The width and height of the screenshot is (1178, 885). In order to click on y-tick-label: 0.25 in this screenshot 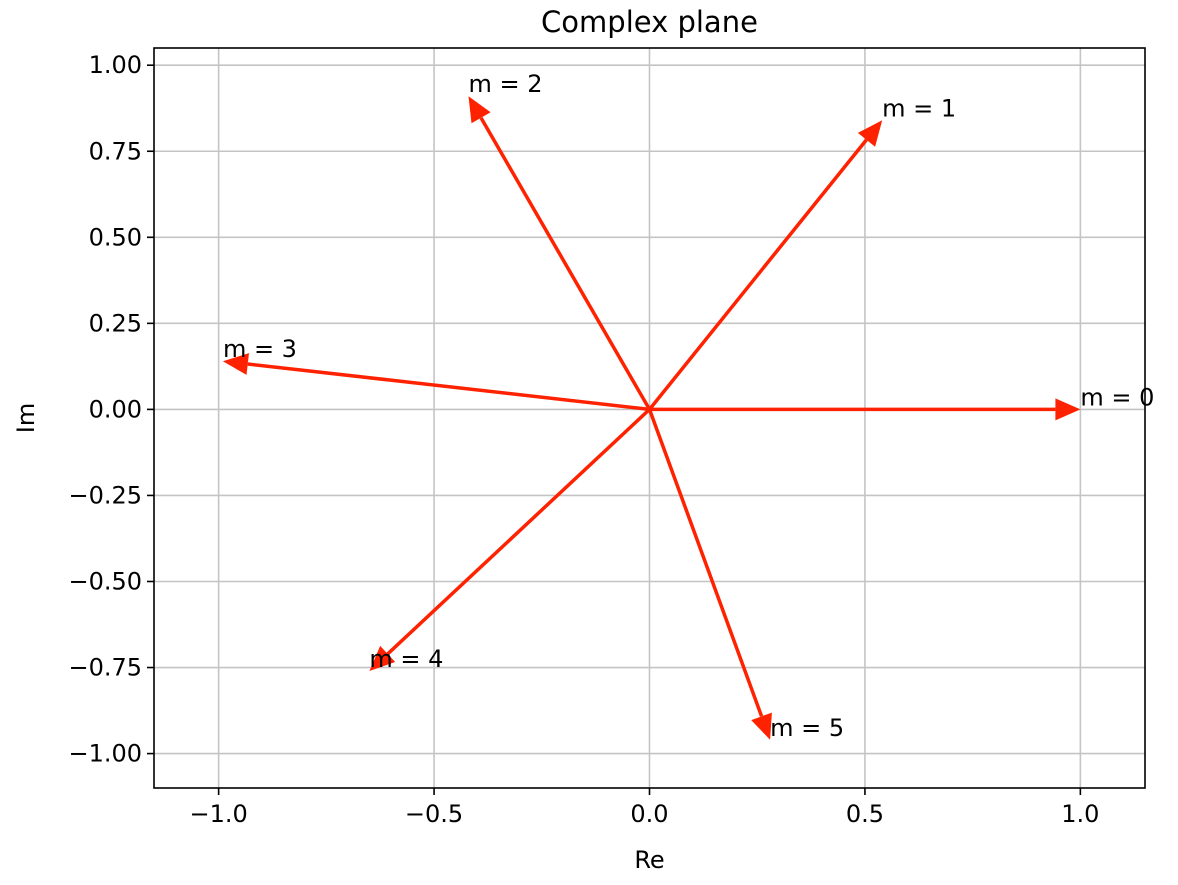, I will do `click(115, 323)`.